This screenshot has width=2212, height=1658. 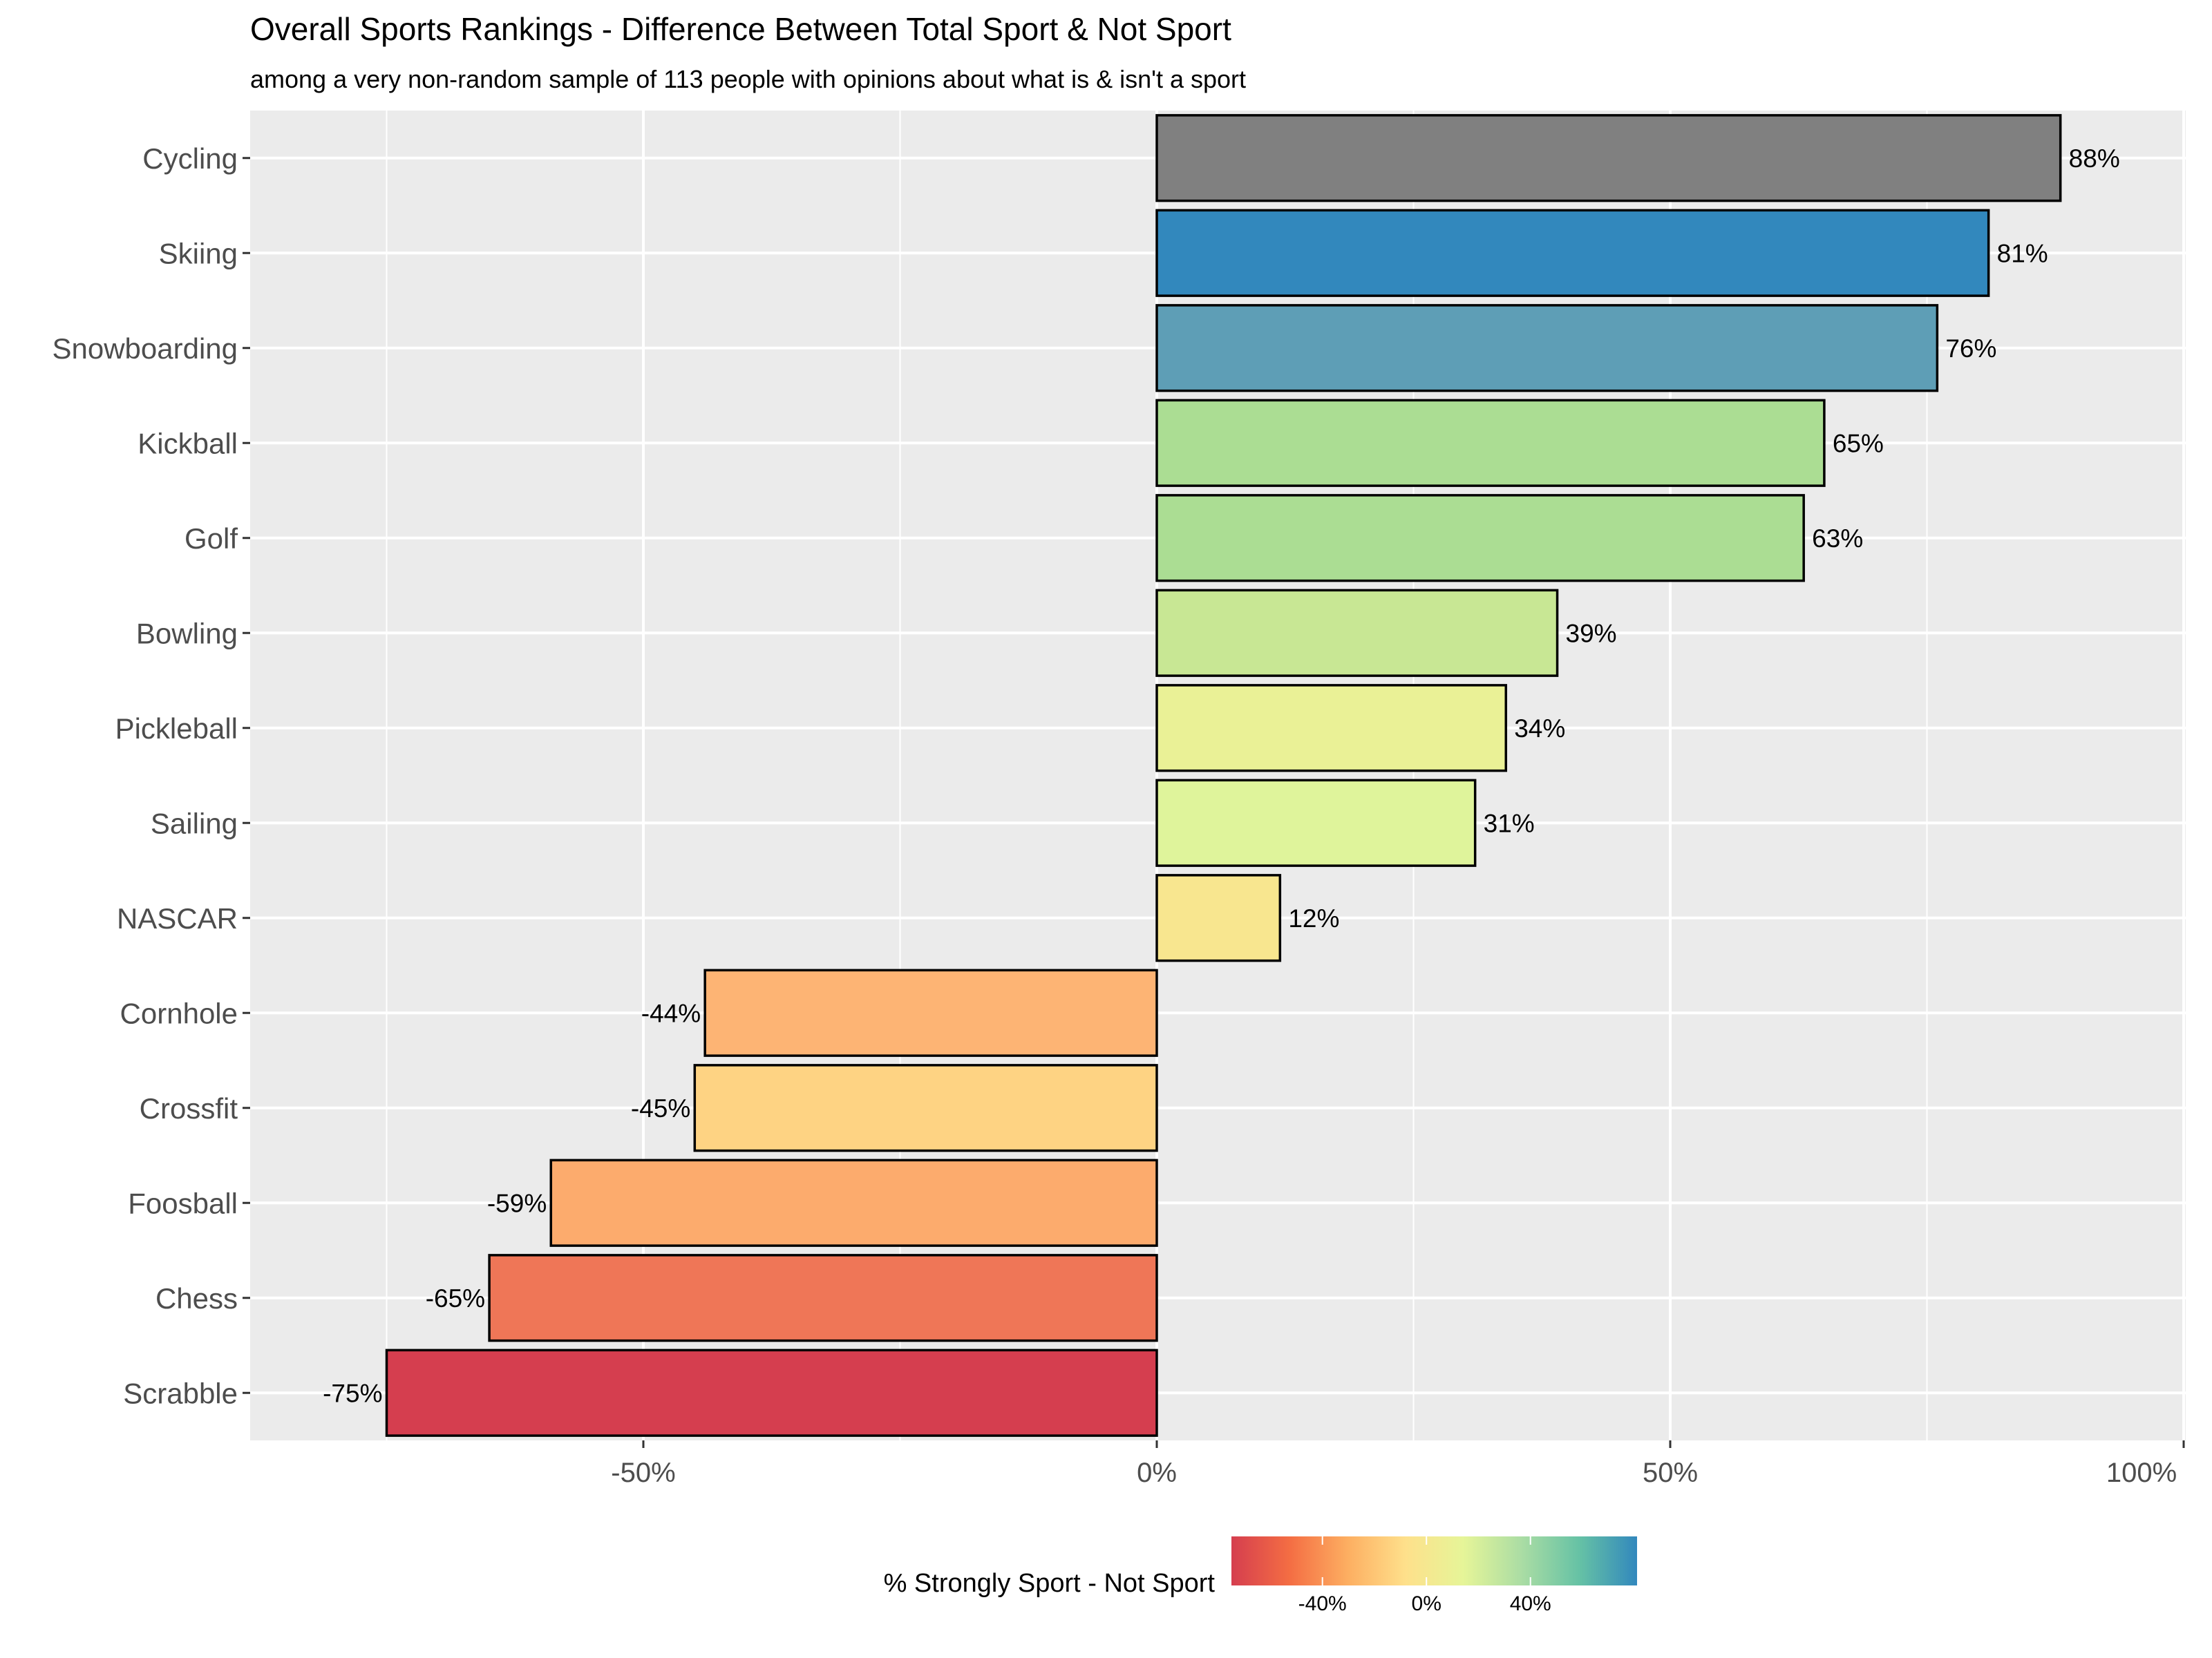 What do you see at coordinates (1539, 728) in the screenshot?
I see `data-label-pickleball: 34%` at bounding box center [1539, 728].